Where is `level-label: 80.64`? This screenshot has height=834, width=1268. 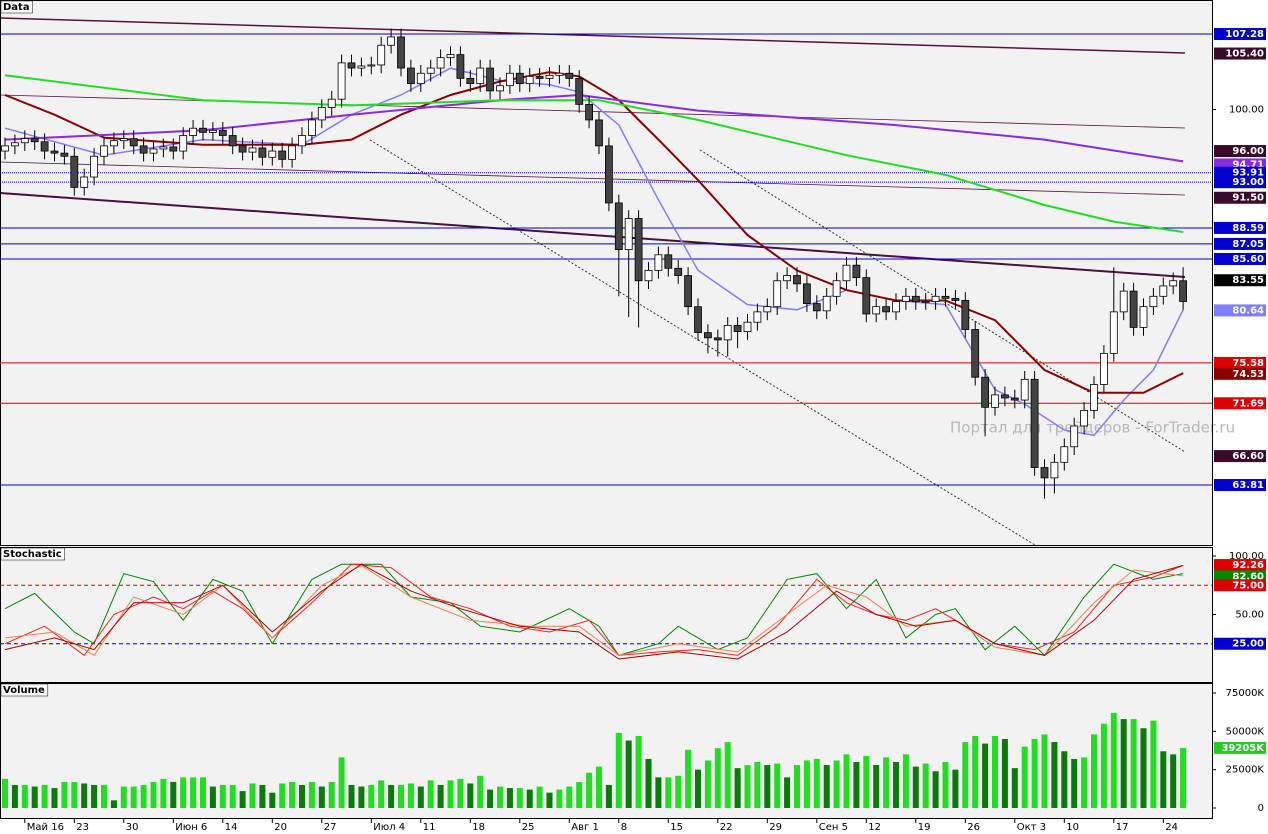 level-label: 80.64 is located at coordinates (1248, 310).